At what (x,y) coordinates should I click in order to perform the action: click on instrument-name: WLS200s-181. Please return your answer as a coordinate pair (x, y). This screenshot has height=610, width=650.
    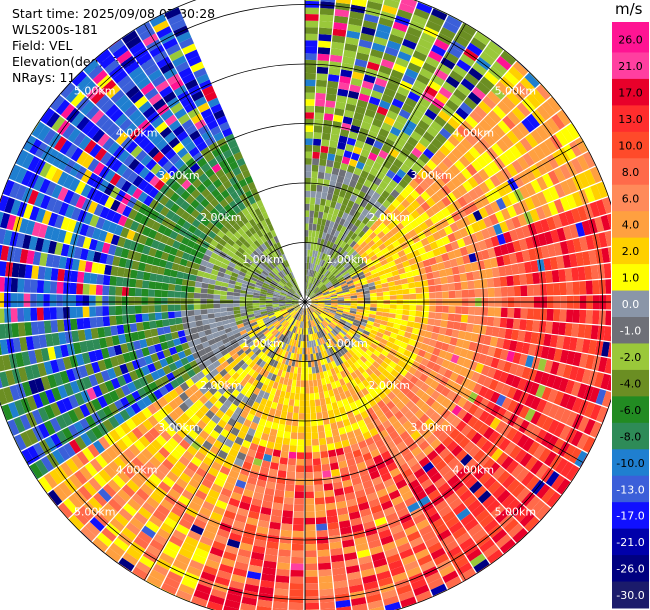
    Looking at the image, I should click on (55, 29).